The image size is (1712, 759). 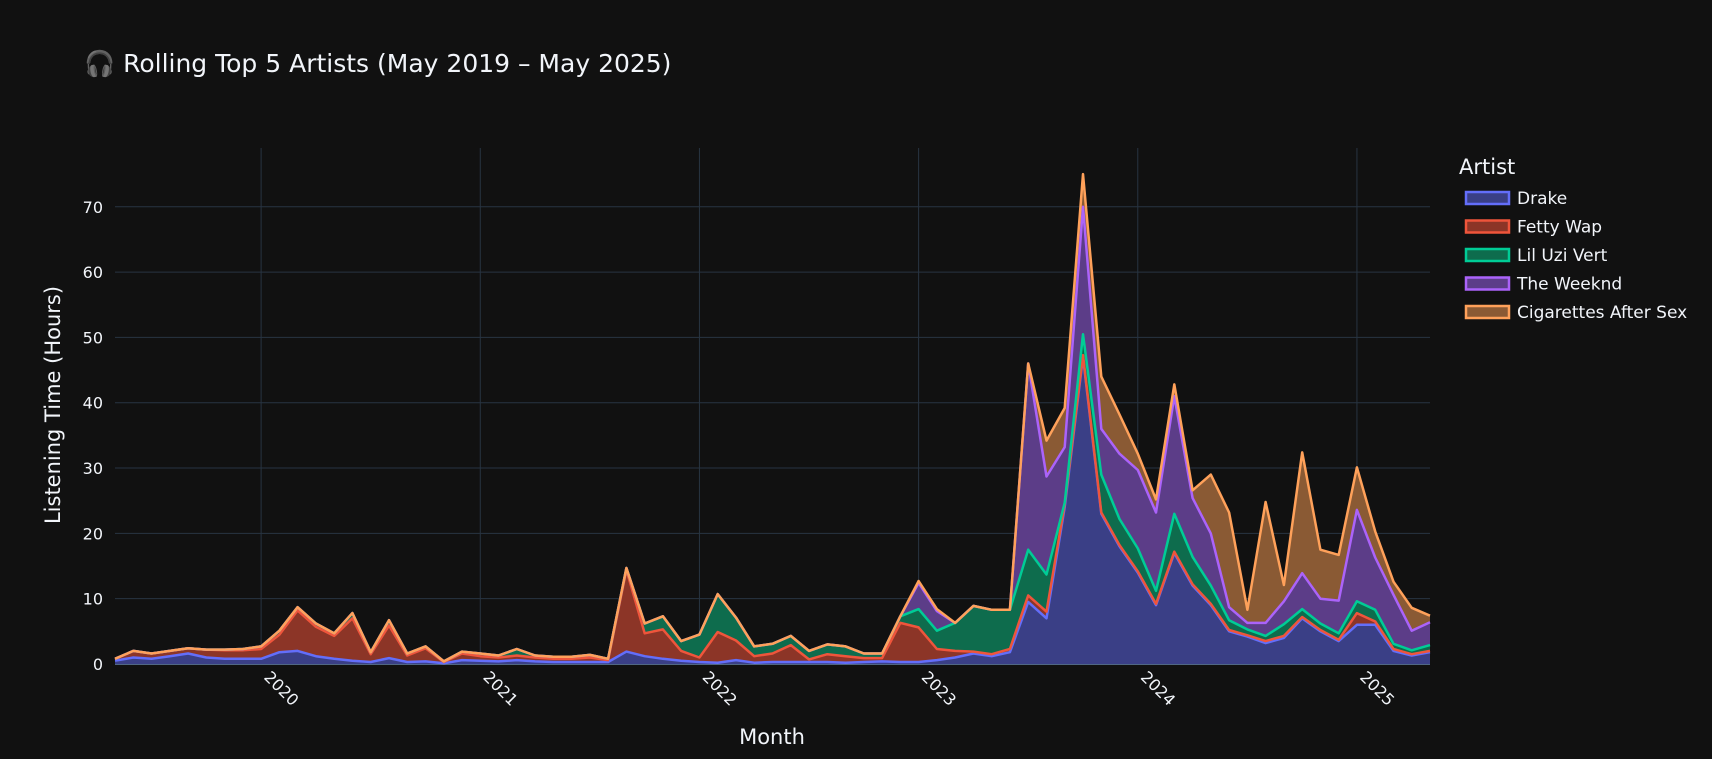 I want to click on y-tick-label: 10, so click(x=93, y=599).